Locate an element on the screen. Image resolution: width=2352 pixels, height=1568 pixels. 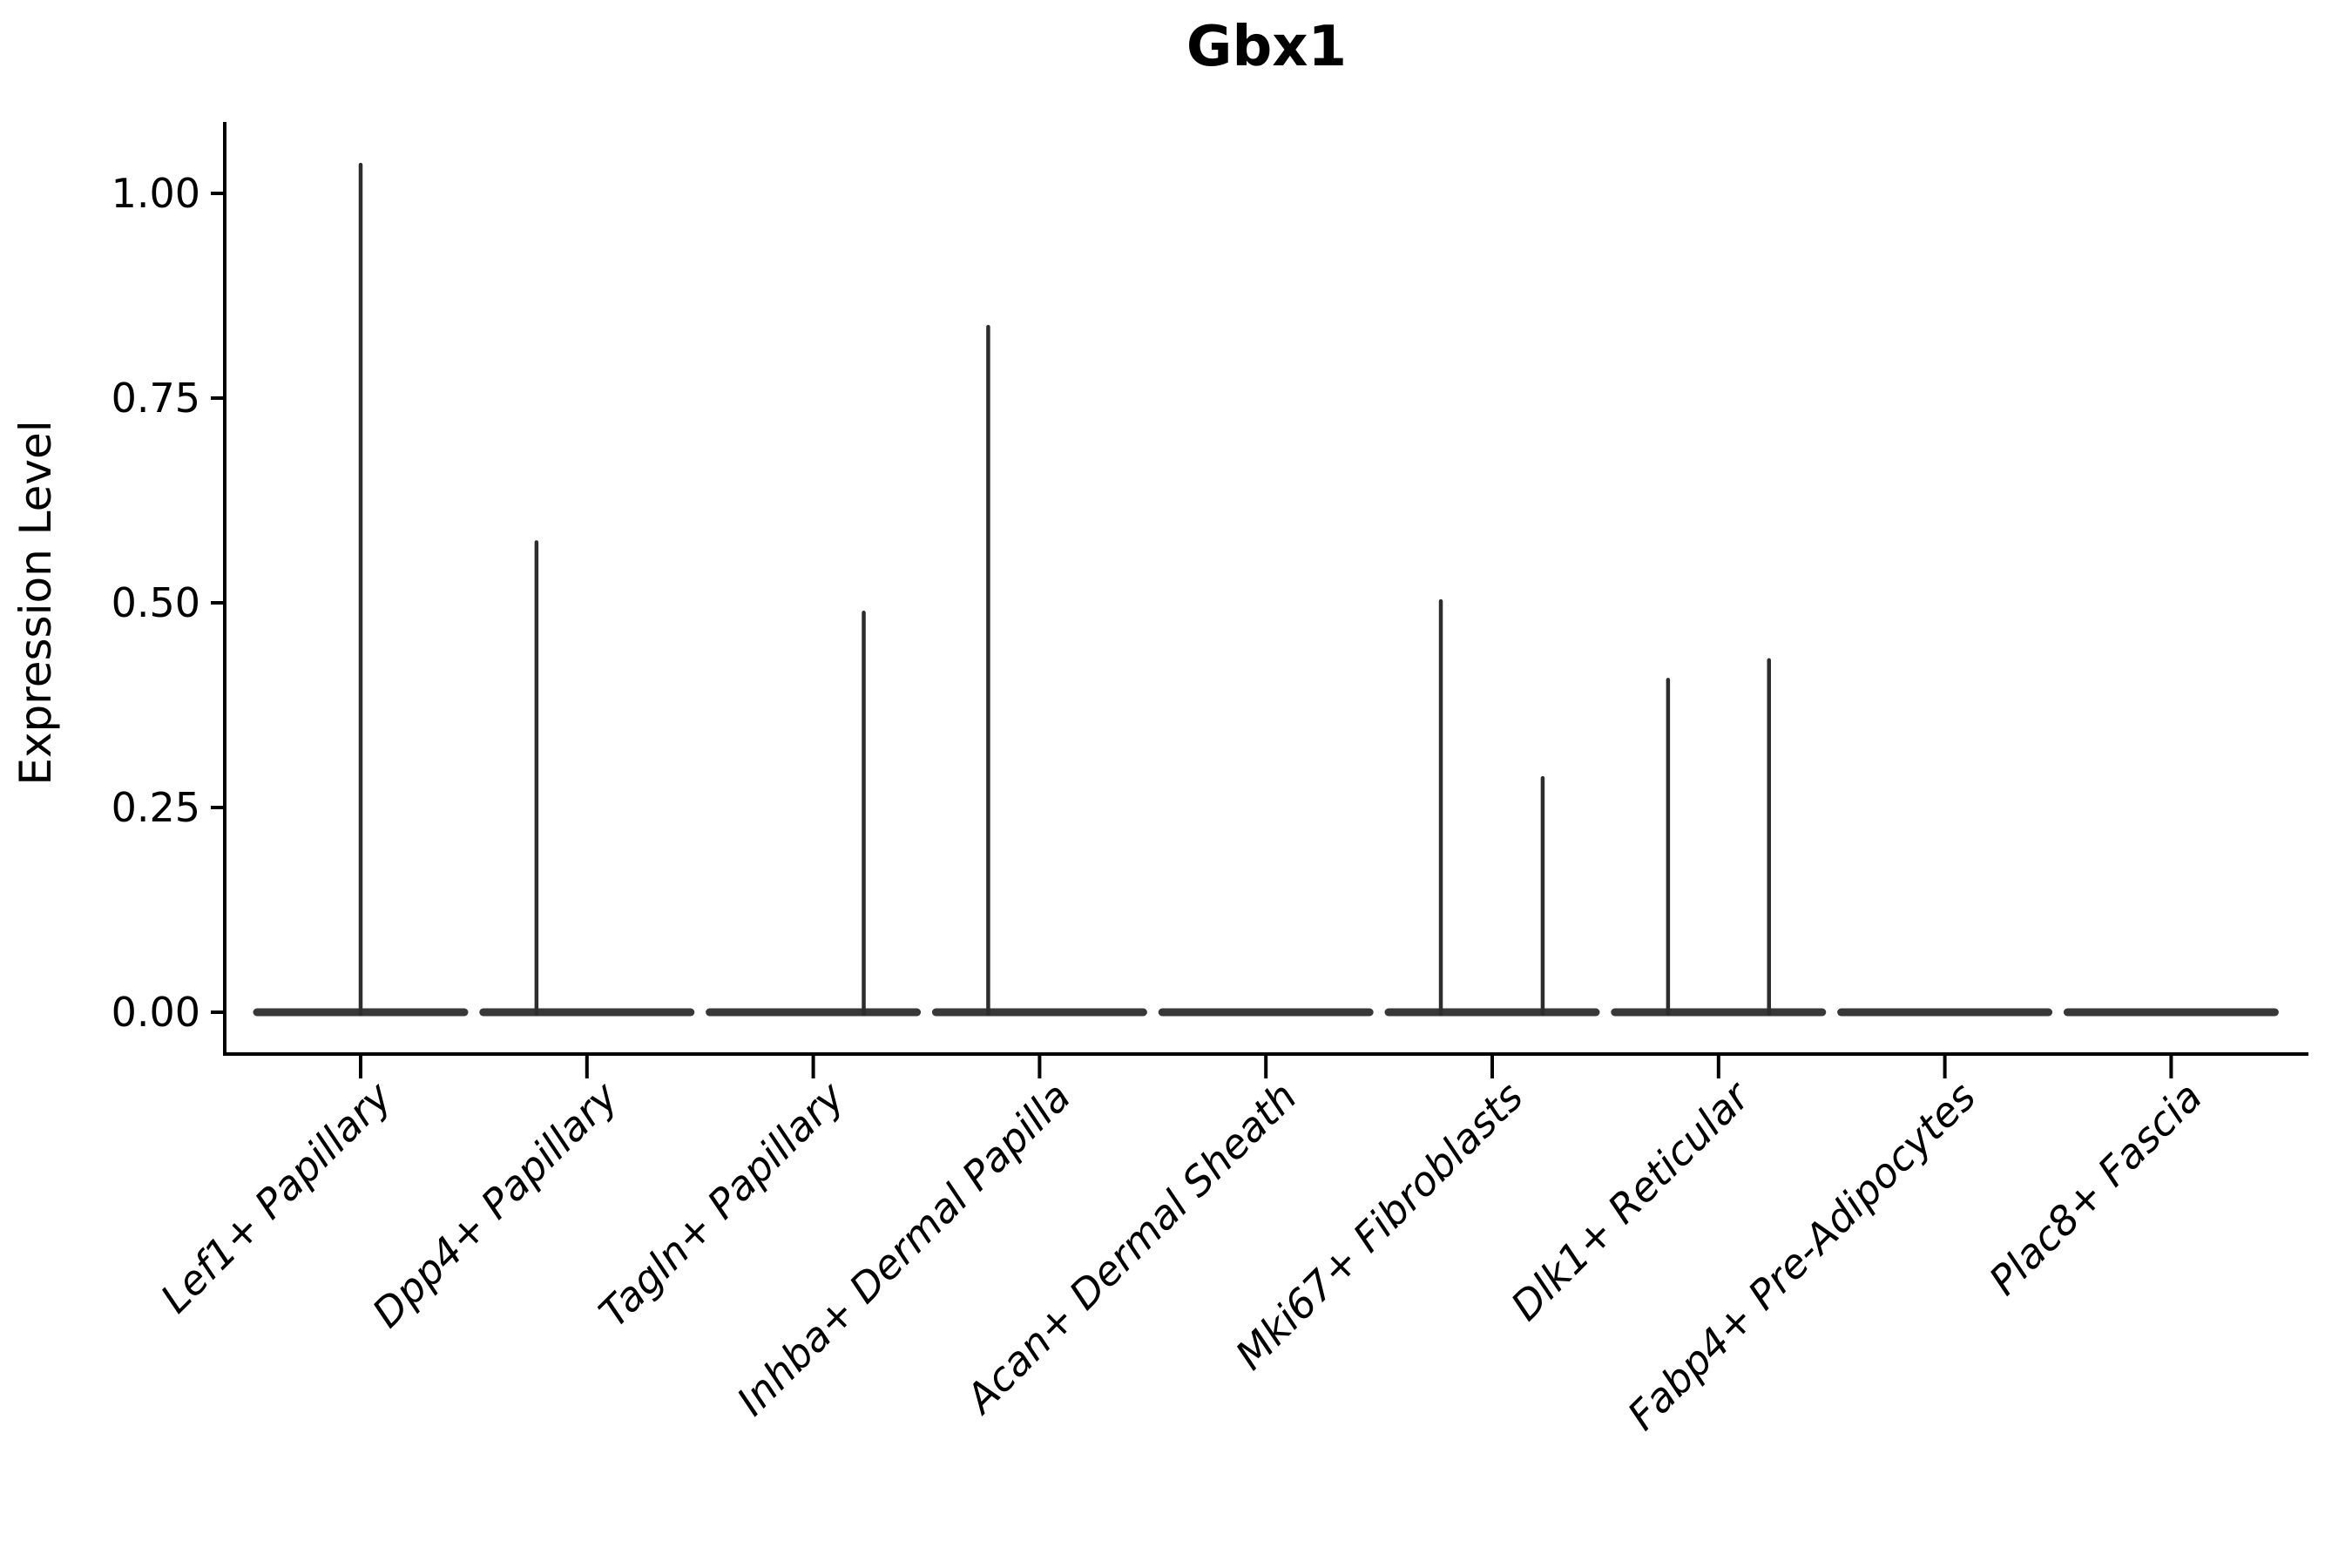
x-tick-label: Lef1+ Papillary is located at coordinates (276, 1196).